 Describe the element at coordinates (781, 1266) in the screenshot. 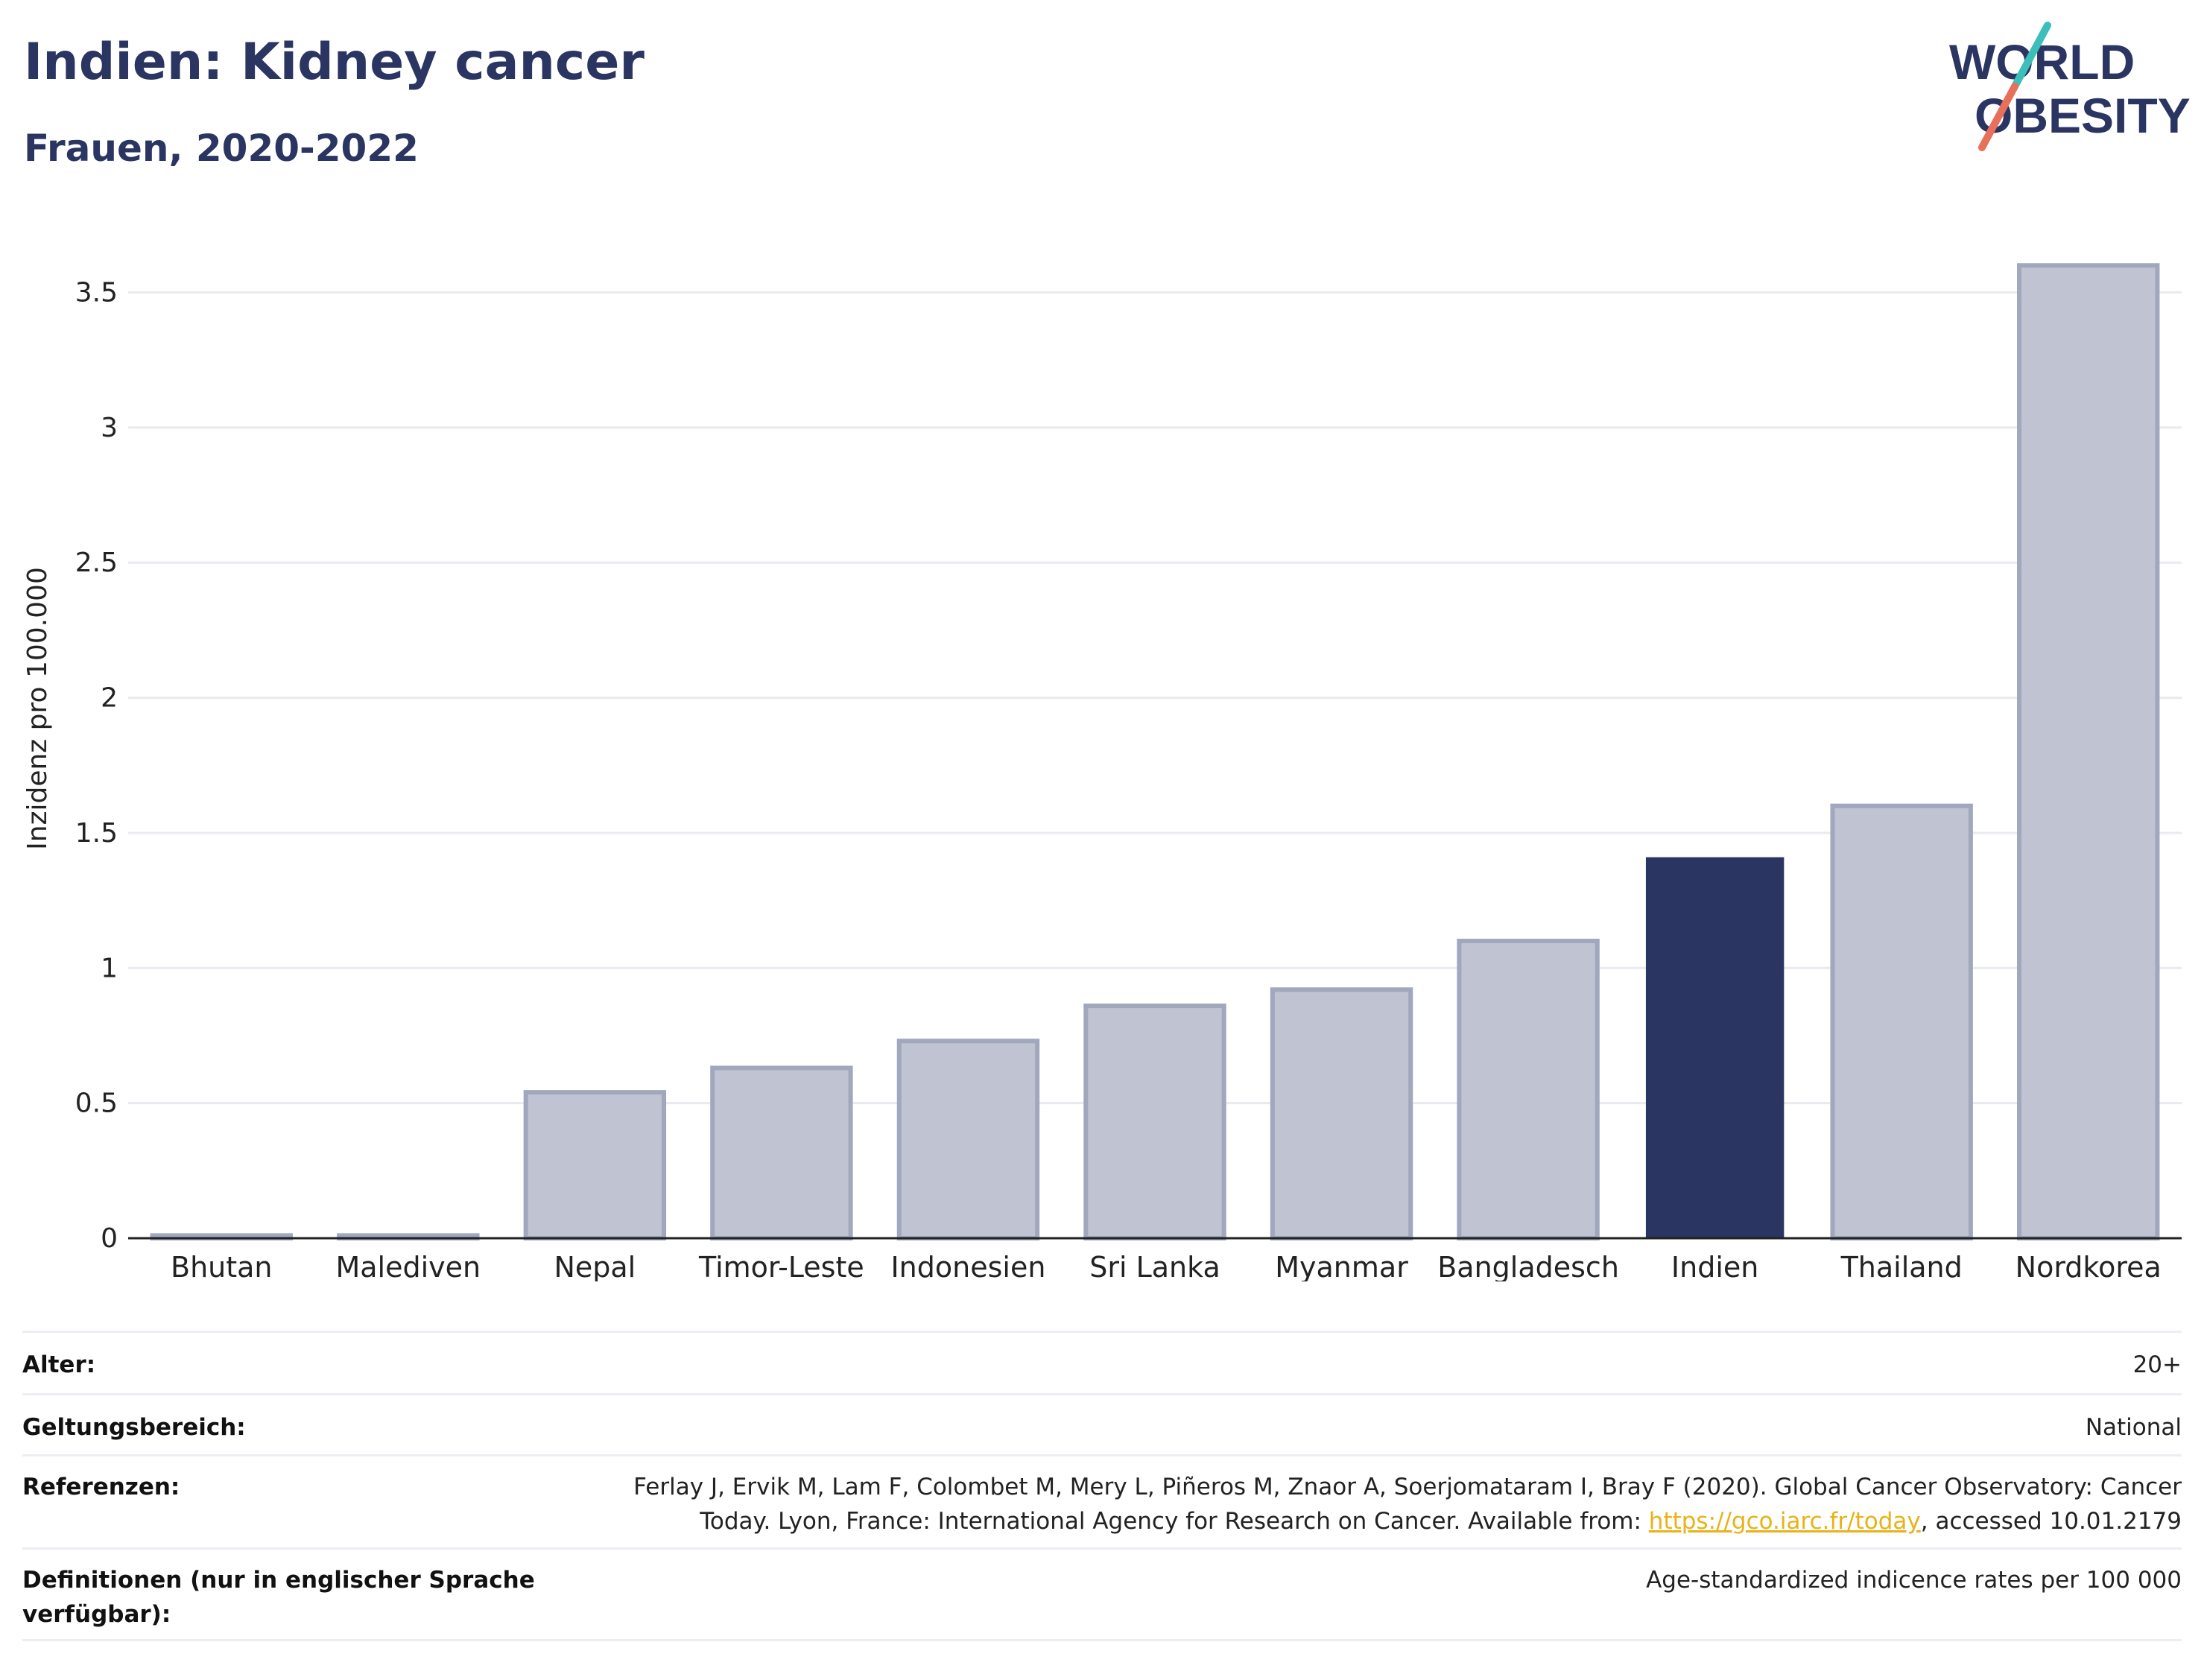

I see `x-tick-label: Timor-Leste` at that location.